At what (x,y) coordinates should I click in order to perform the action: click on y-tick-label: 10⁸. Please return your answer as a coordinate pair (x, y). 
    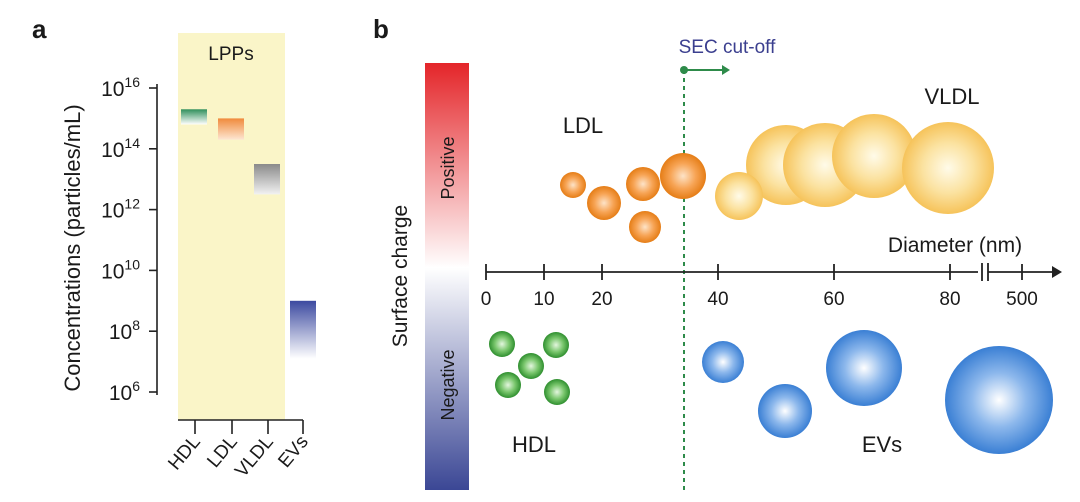
    Looking at the image, I should click on (124, 330).